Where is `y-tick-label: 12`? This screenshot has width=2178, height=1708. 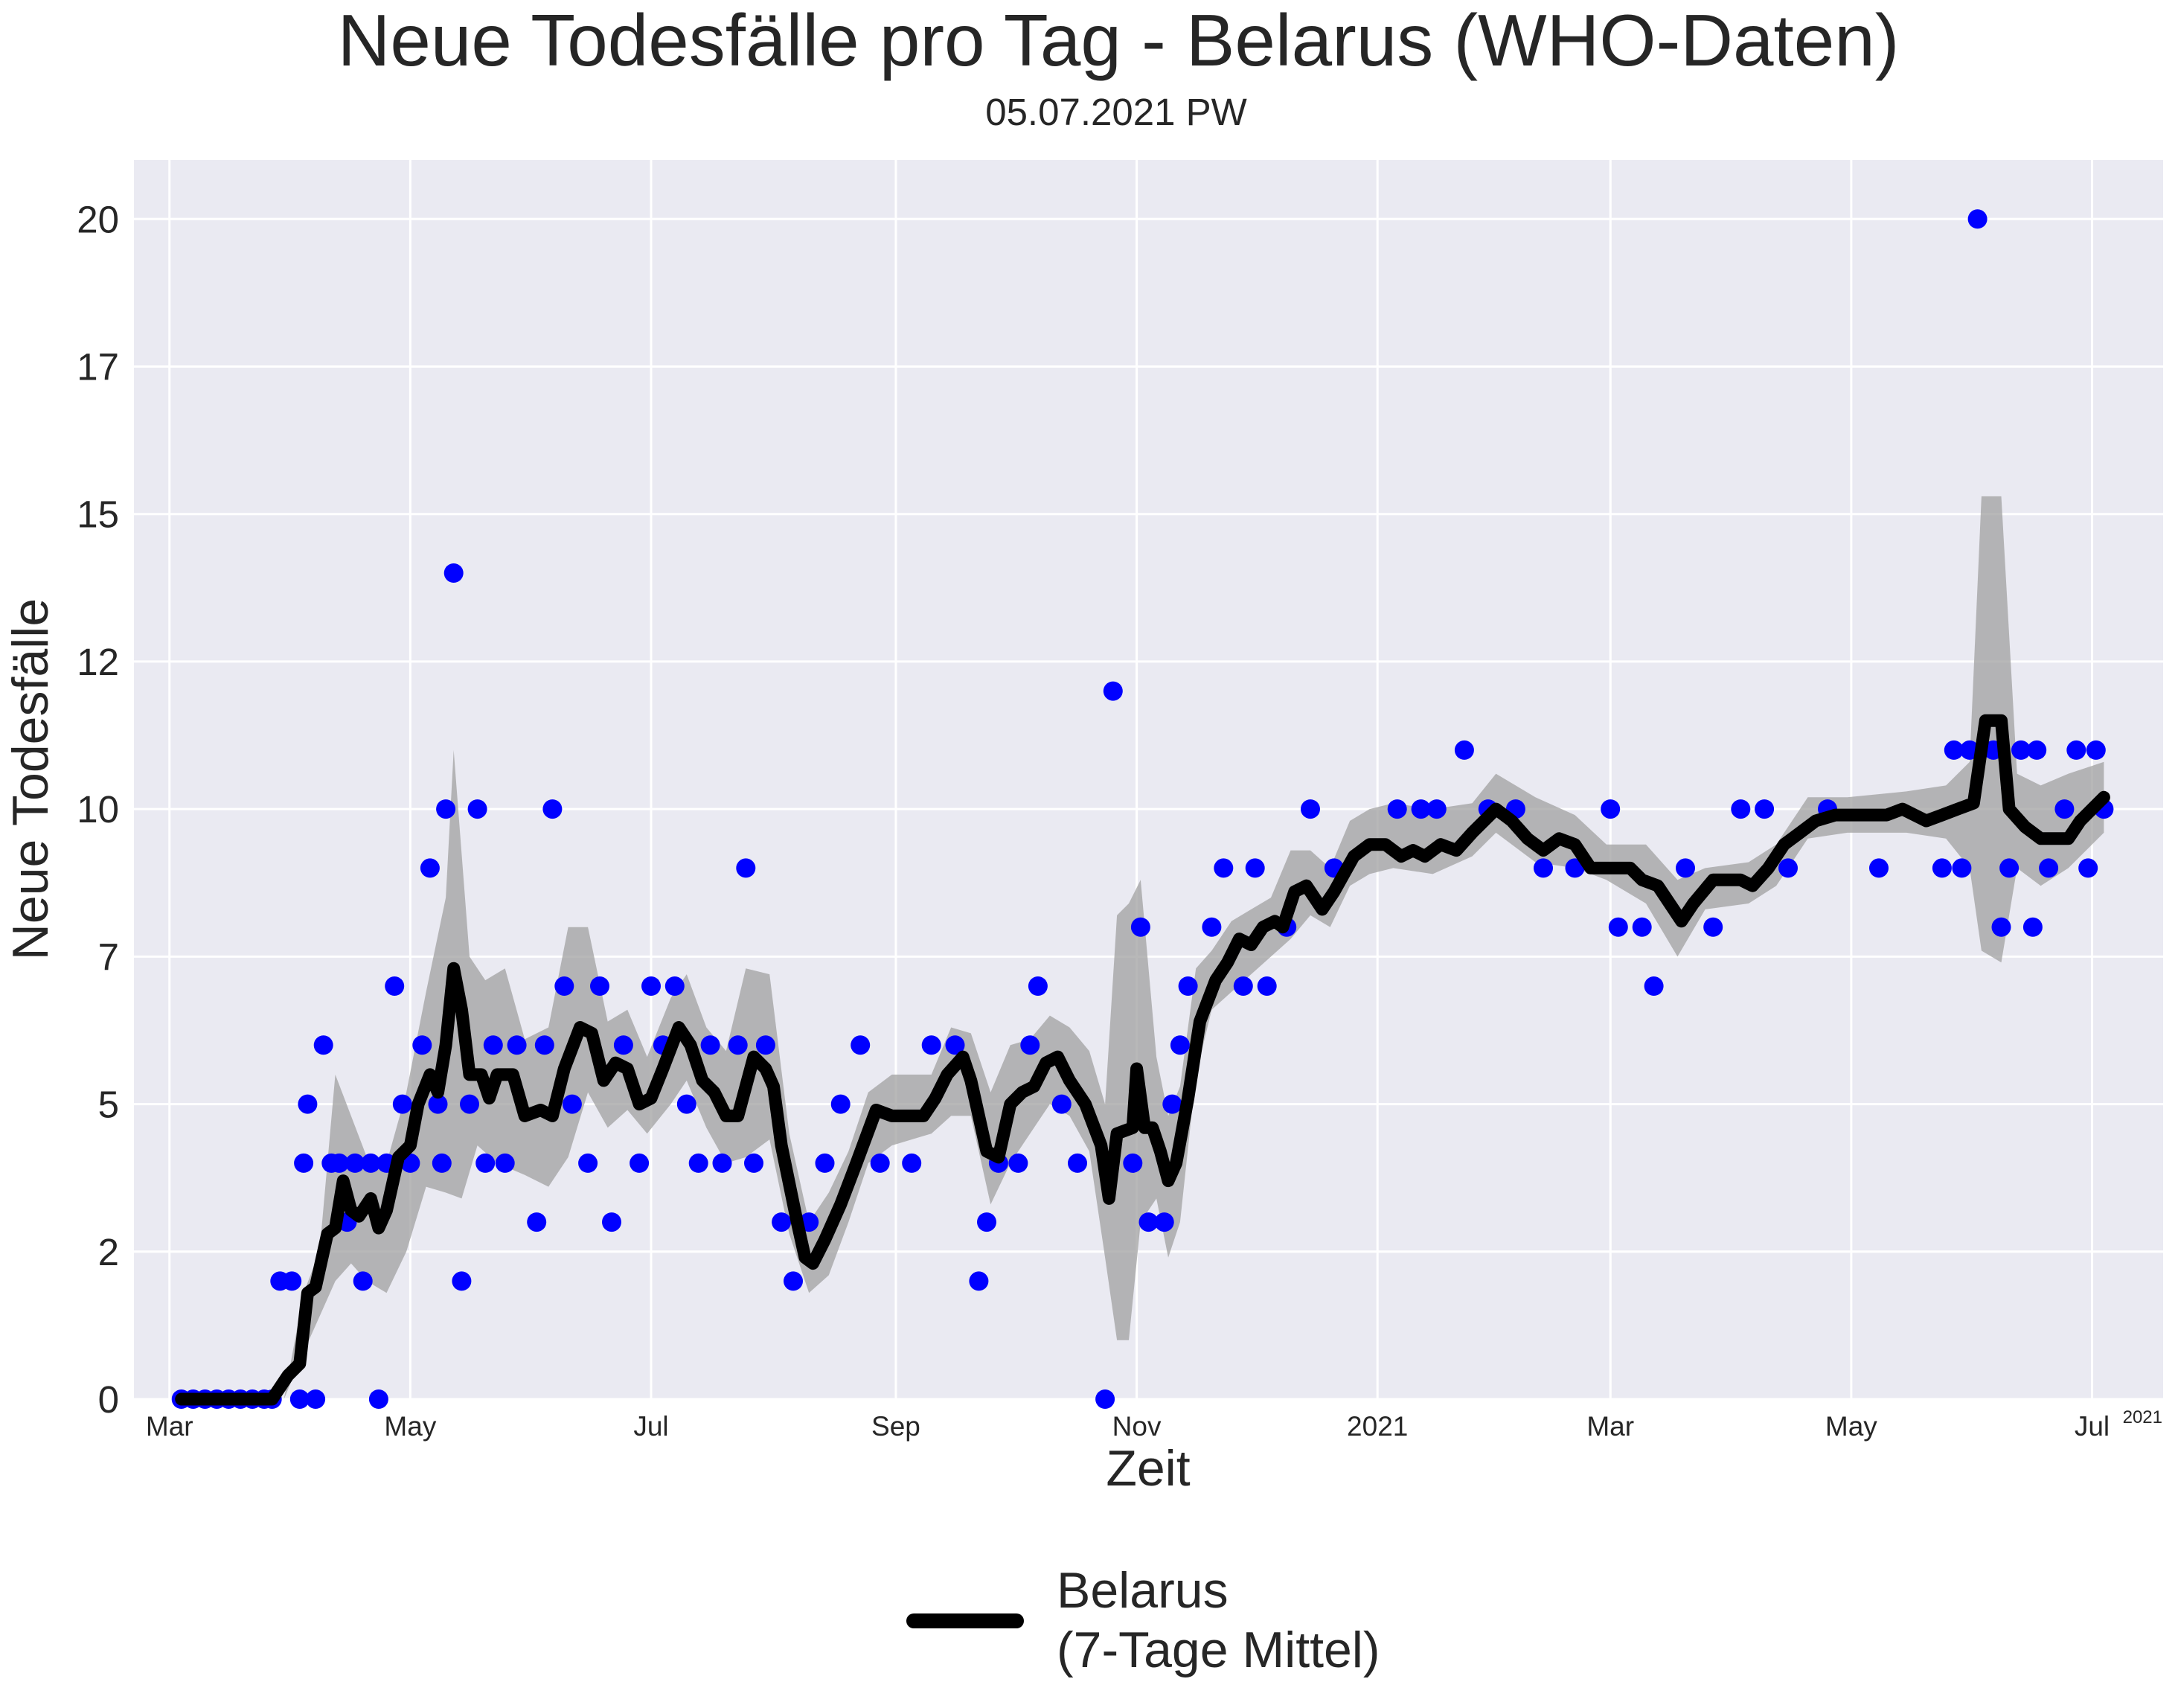
y-tick-label: 12 is located at coordinates (98, 662).